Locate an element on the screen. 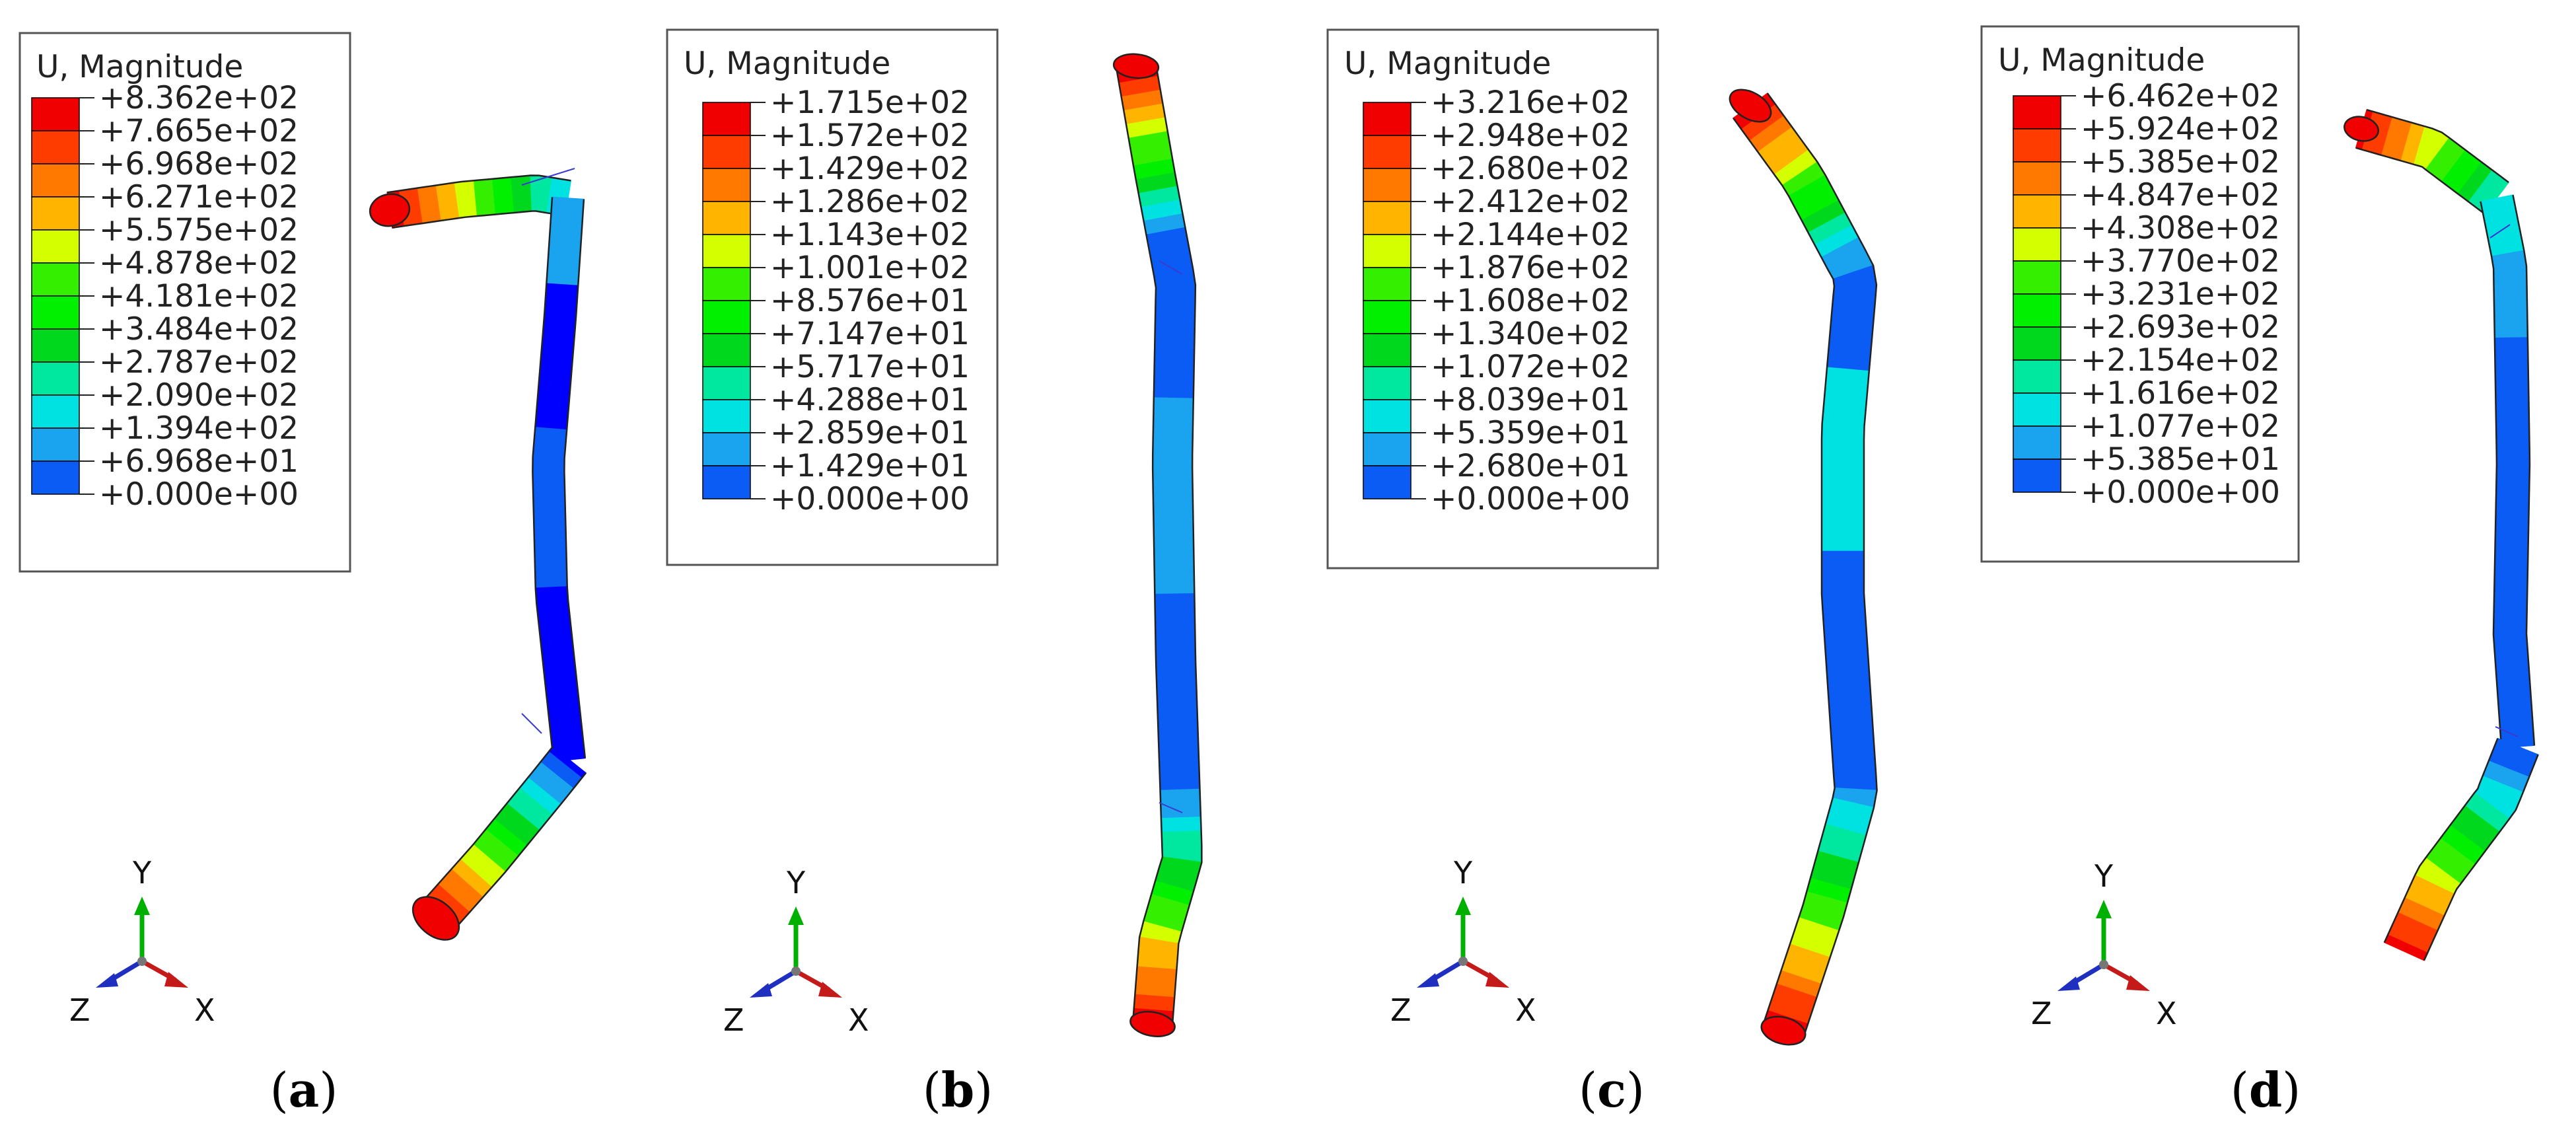 The height and width of the screenshot is (1139, 2576). y-axis-label: Y is located at coordinates (2104, 876).